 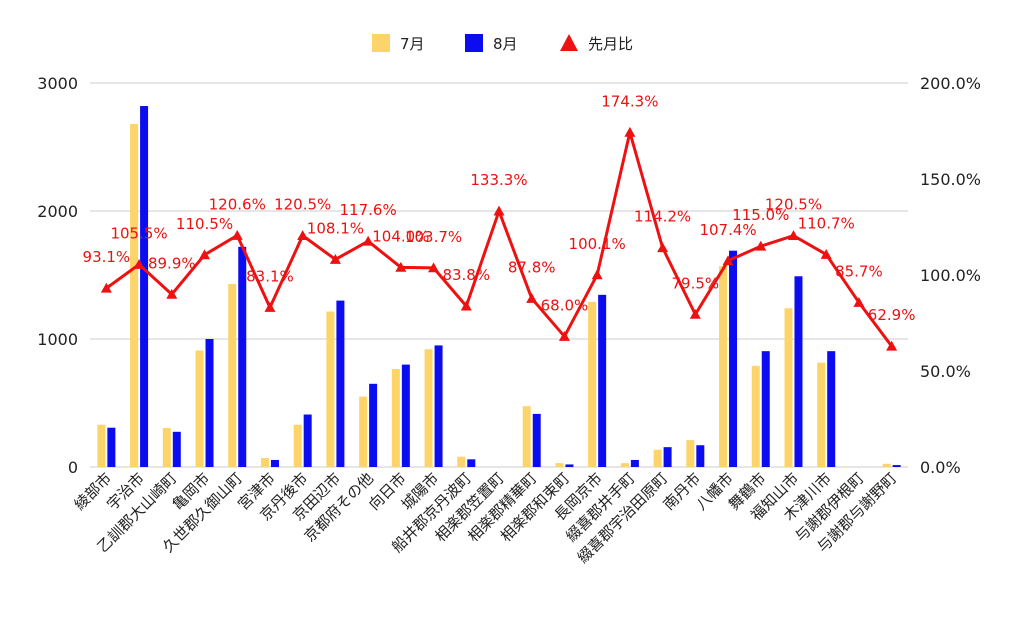 What do you see at coordinates (532, 267) in the screenshot?
I see `ratio-data-label: 87.8%` at bounding box center [532, 267].